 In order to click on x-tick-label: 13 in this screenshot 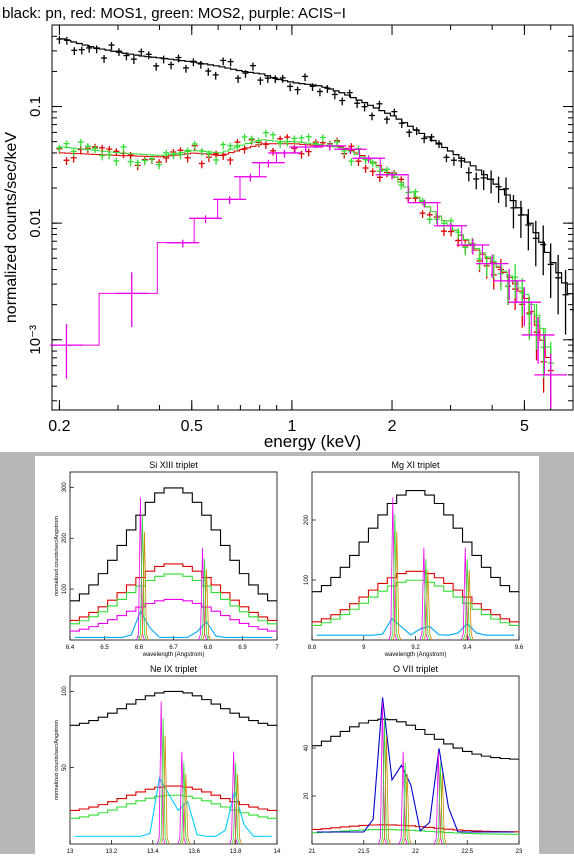, I will do `click(70, 851)`.